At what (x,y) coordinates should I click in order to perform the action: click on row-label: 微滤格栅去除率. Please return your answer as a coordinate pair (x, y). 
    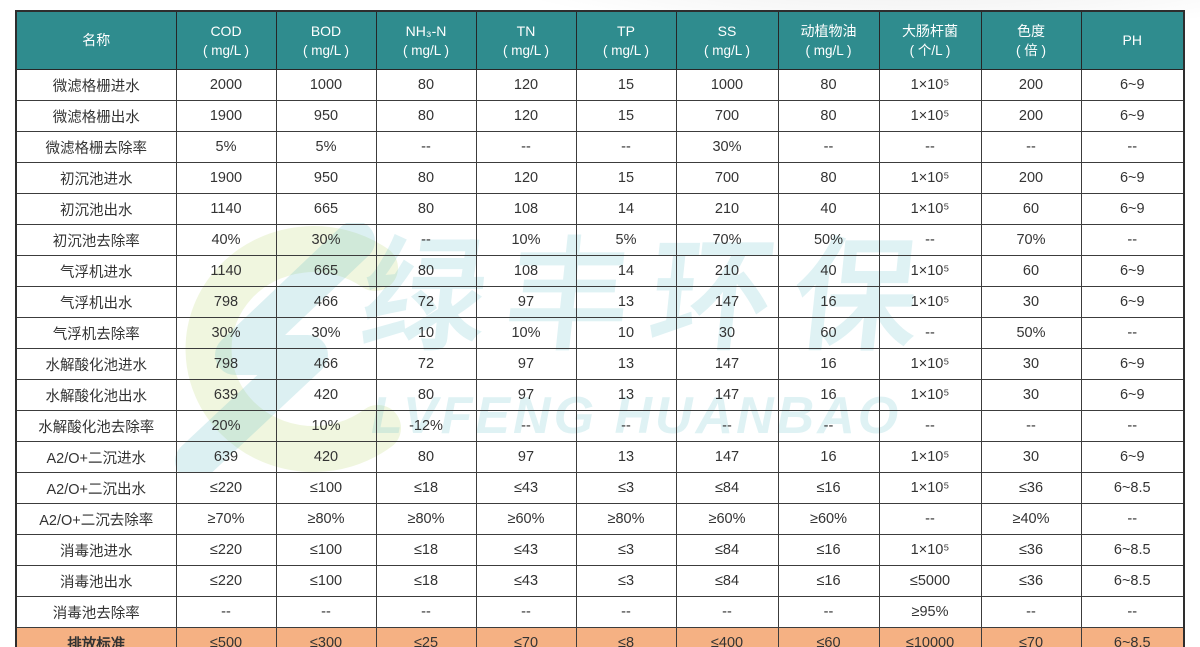
    Looking at the image, I should click on (96, 147).